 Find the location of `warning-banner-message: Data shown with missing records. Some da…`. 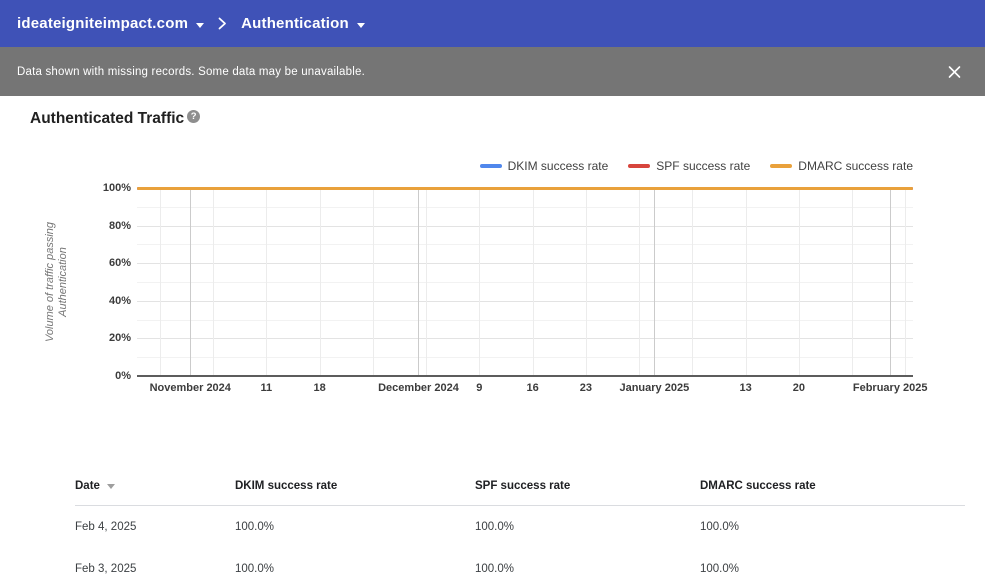

warning-banner-message: Data shown with missing records. Some da… is located at coordinates (191, 71).